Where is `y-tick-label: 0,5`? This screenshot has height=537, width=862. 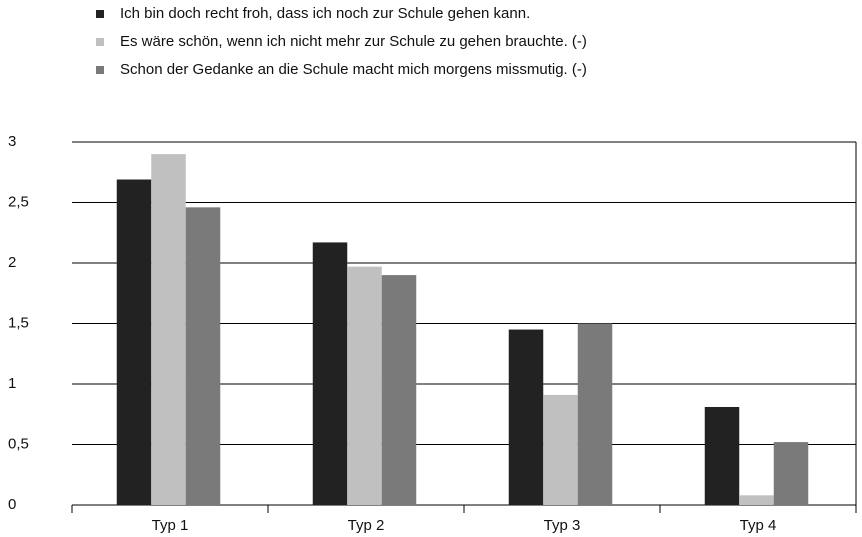
y-tick-label: 0,5 is located at coordinates (18, 443).